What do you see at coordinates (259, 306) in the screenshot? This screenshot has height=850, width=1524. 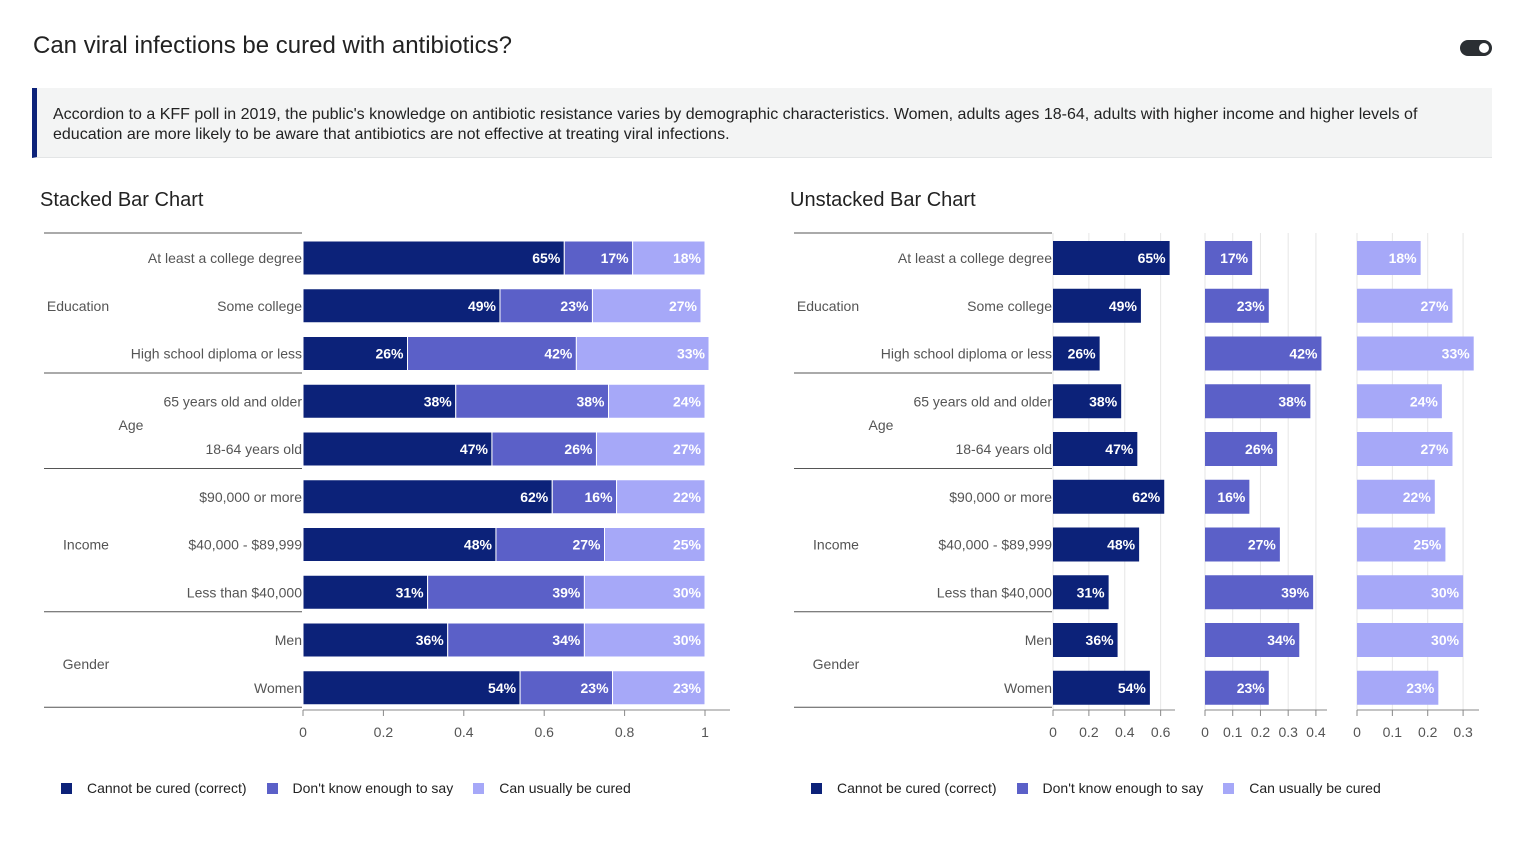 I see `category-label: Some college` at bounding box center [259, 306].